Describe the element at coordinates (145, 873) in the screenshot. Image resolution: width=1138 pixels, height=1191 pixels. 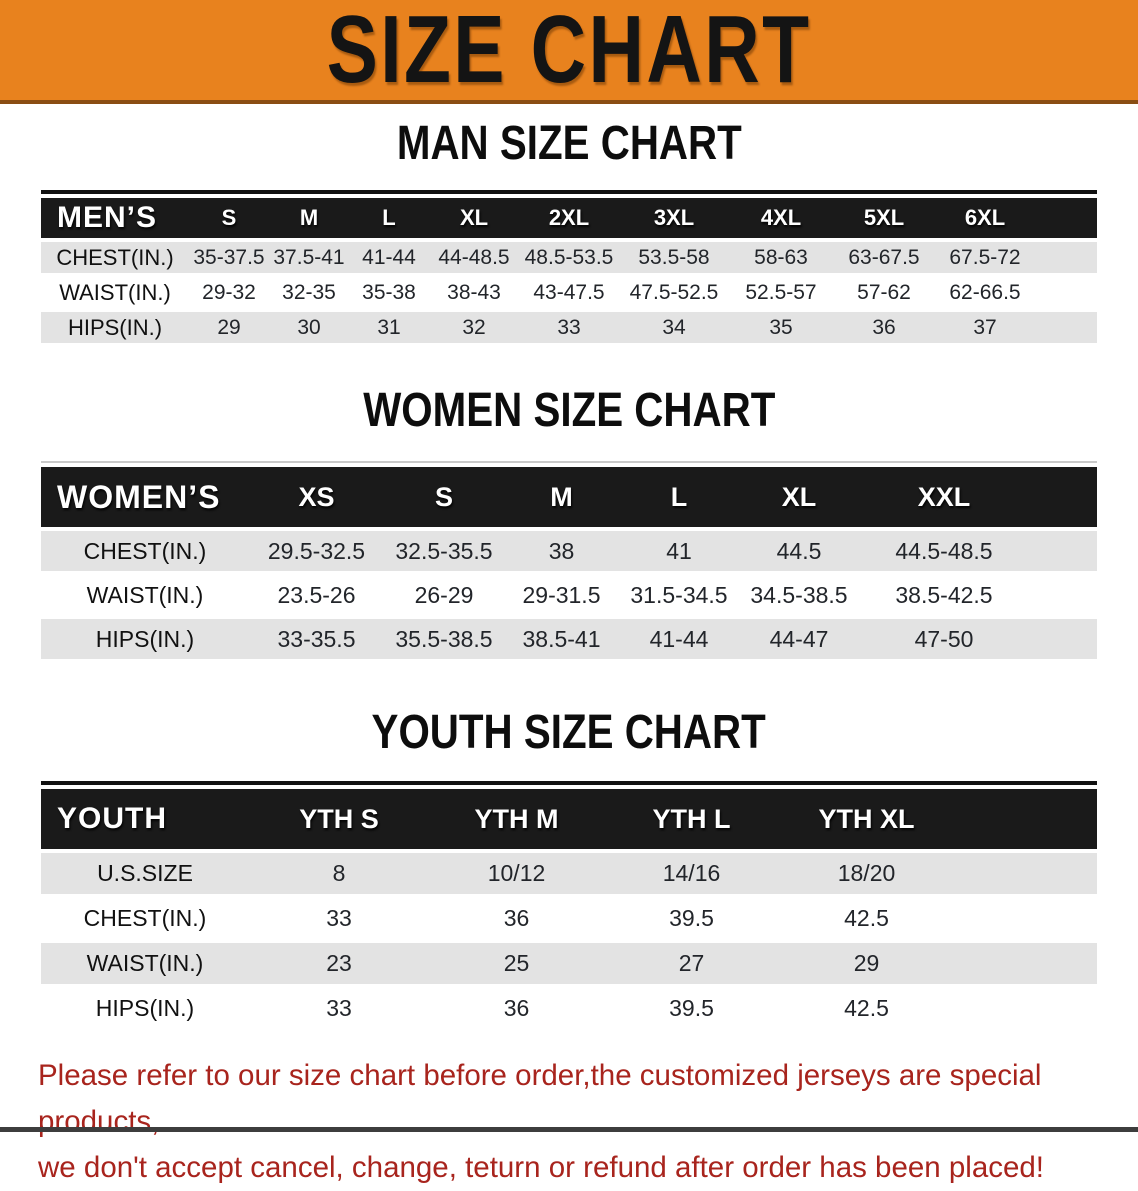
I see `row-label-cell: U.S.SIZE` at that location.